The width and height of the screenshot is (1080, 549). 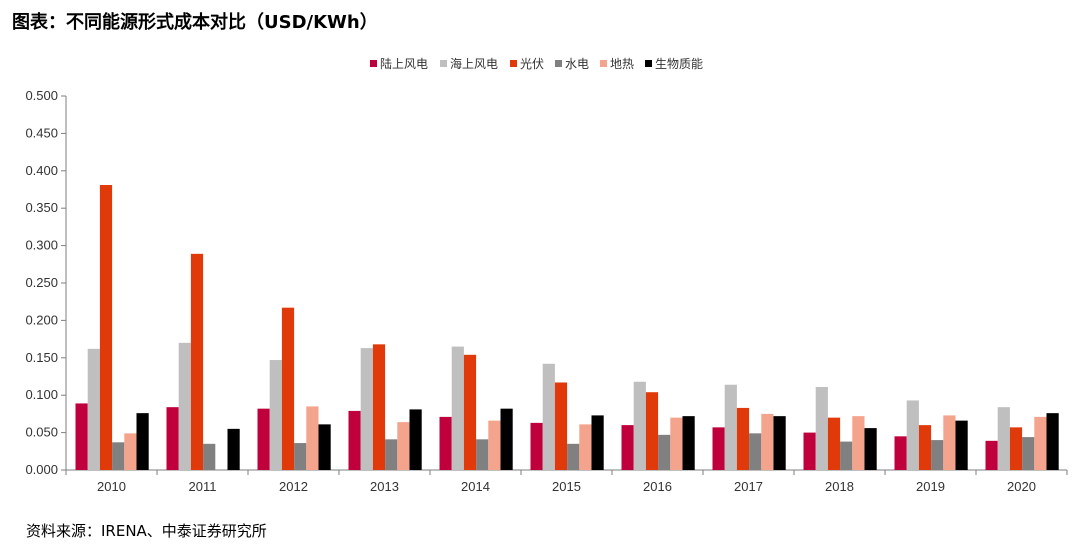 I want to click on y-tick-label: 0.100, so click(x=41, y=394).